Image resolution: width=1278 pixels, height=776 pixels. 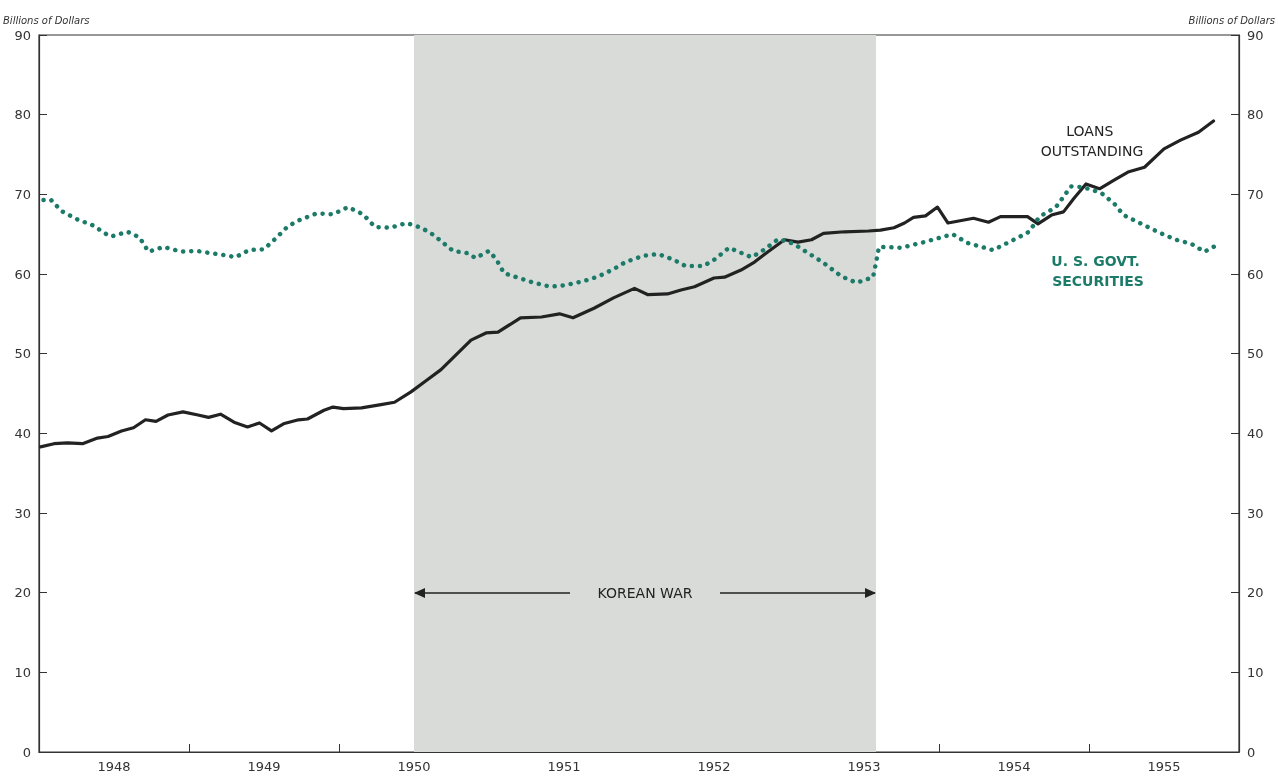 I want to click on y-tick-label: 40, so click(x=22, y=433).